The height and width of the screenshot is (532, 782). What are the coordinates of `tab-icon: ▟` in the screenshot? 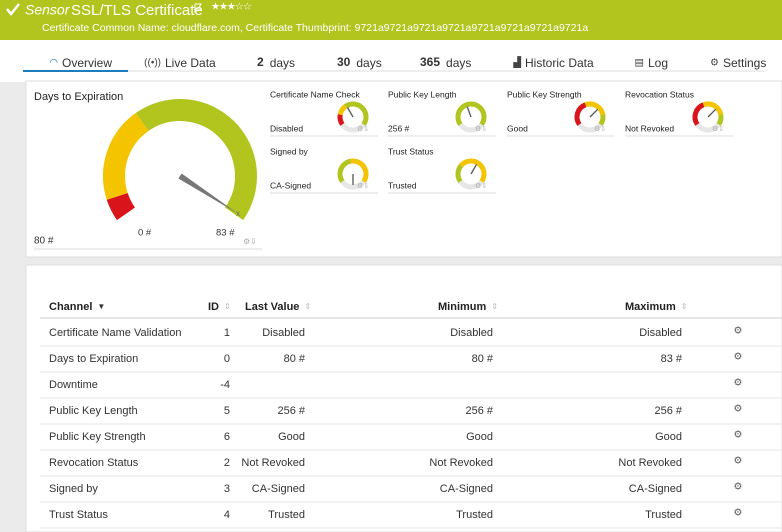 It's located at (516, 62).